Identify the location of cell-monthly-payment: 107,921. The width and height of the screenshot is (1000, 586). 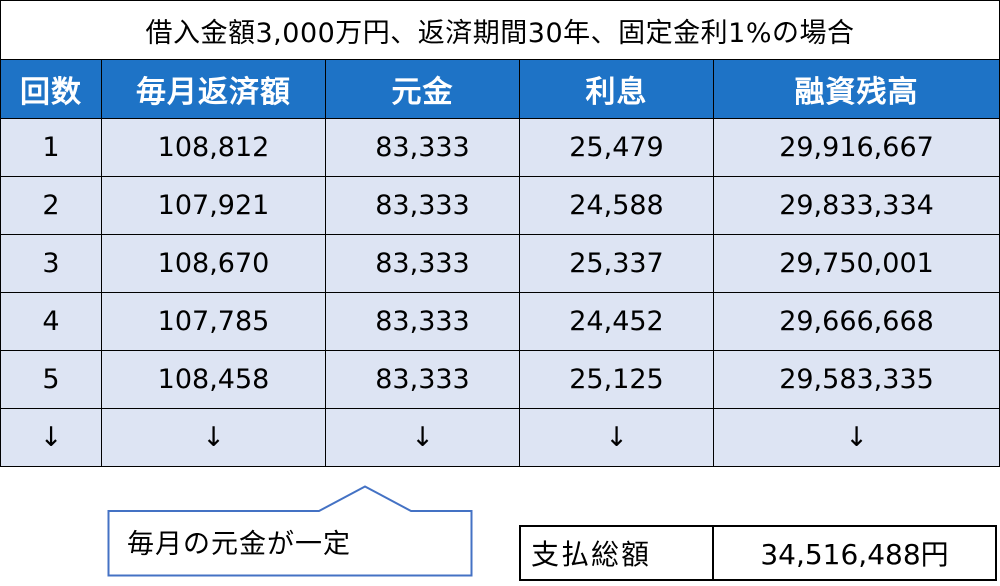
(213, 205).